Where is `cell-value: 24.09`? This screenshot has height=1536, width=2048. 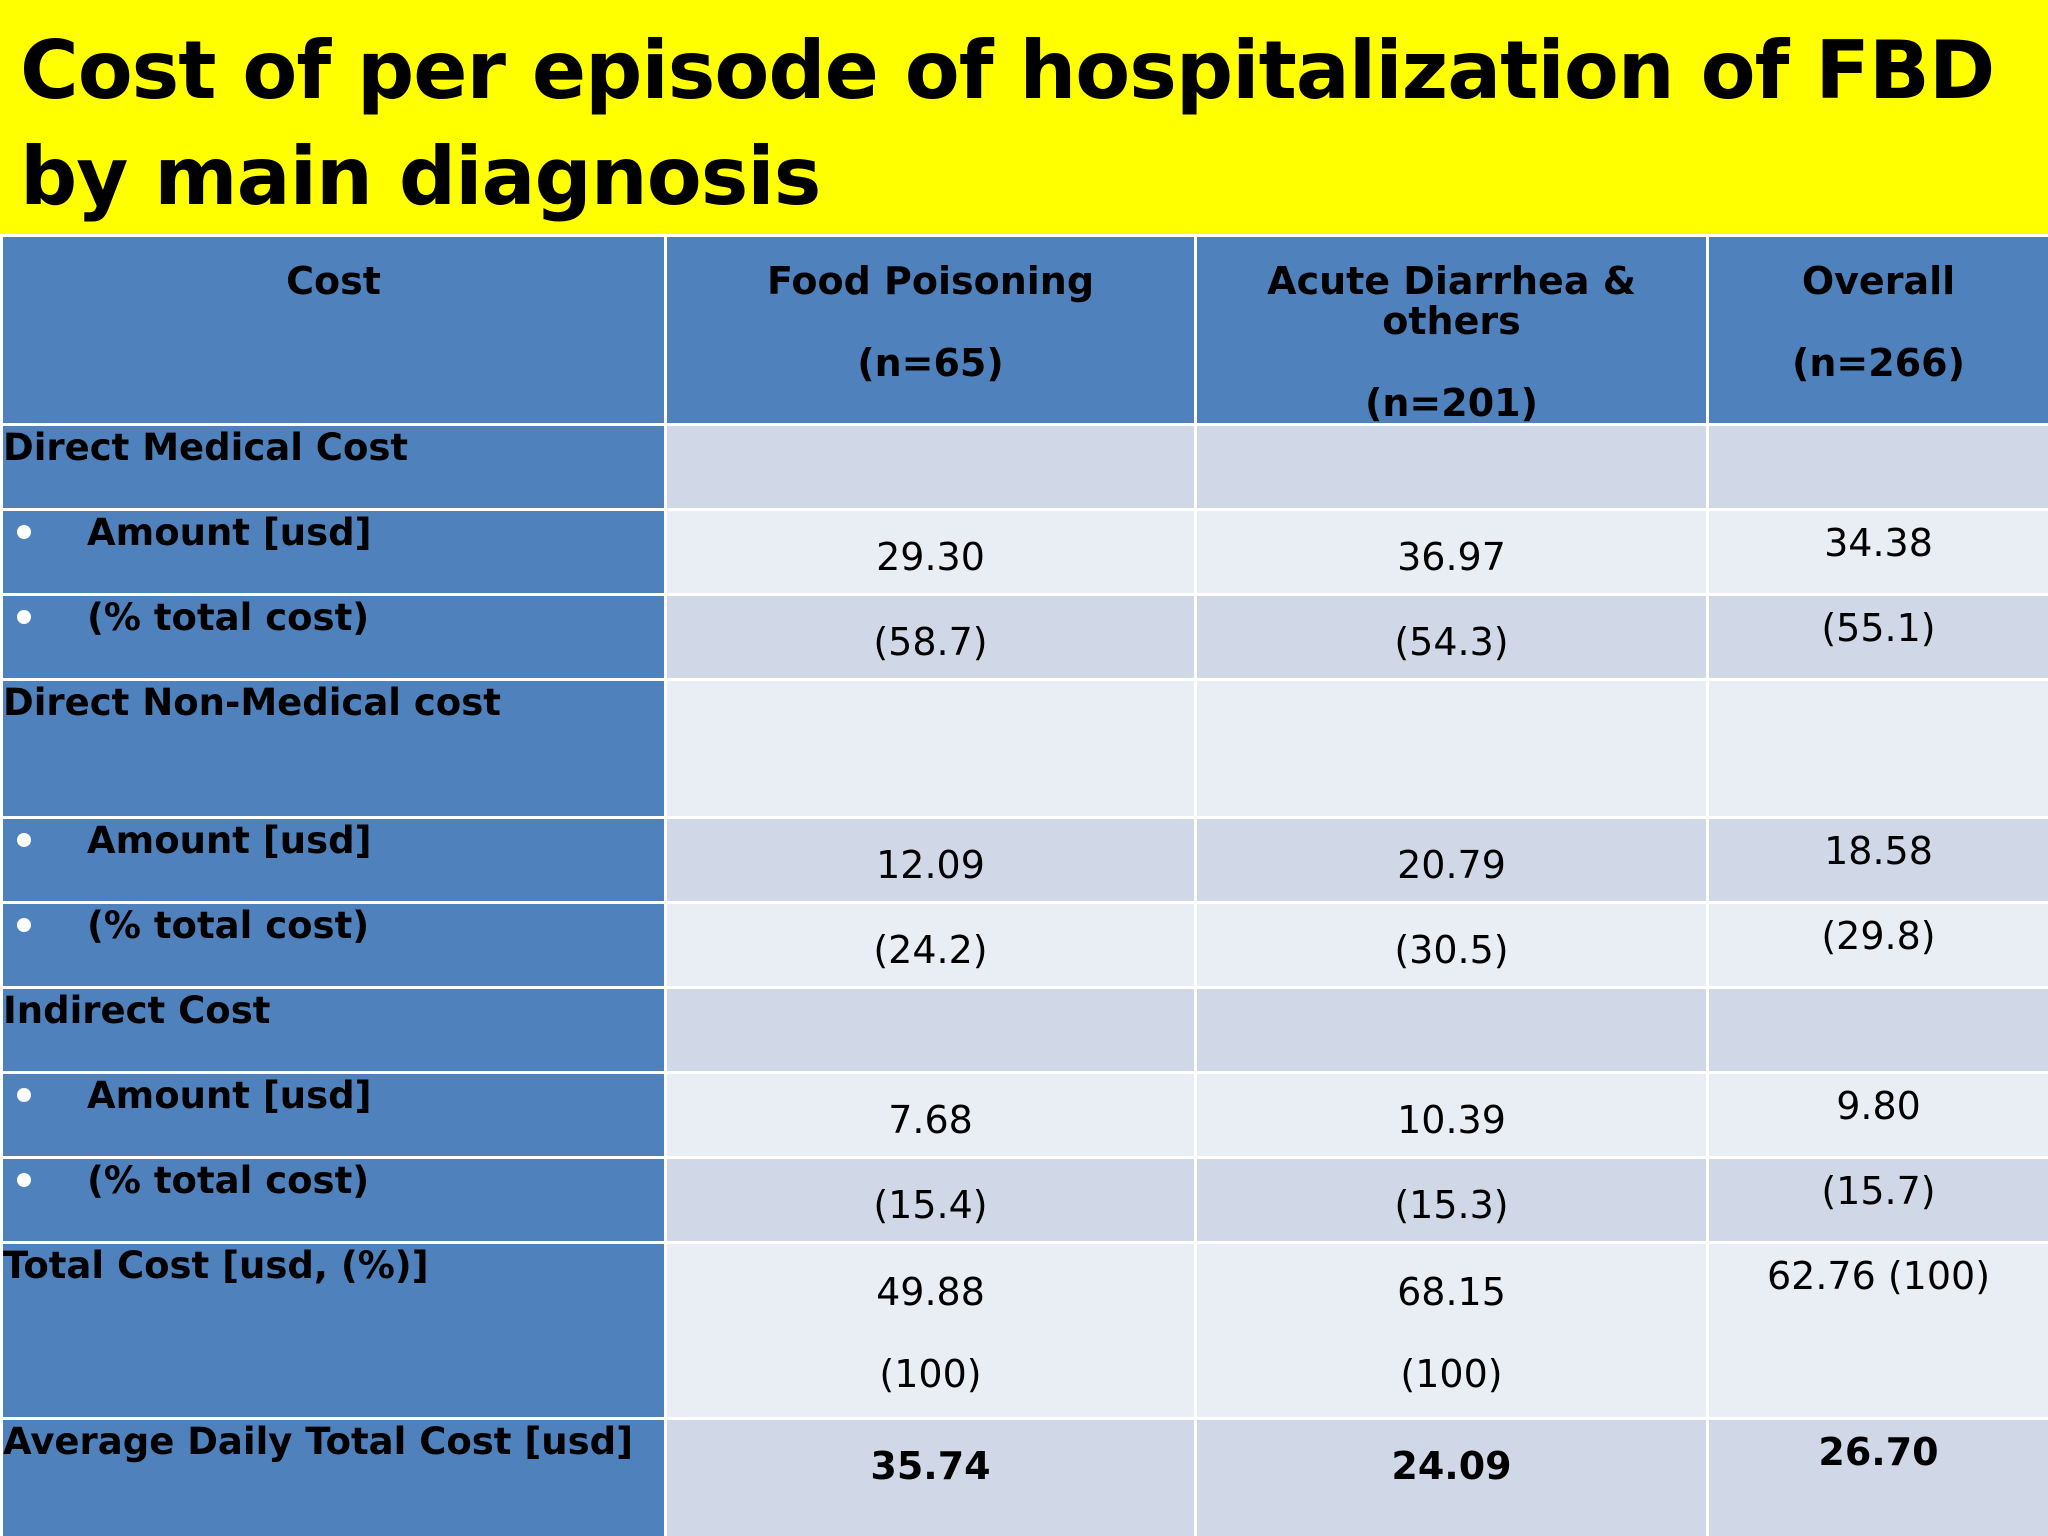
cell-value: 24.09 is located at coordinates (1451, 1466).